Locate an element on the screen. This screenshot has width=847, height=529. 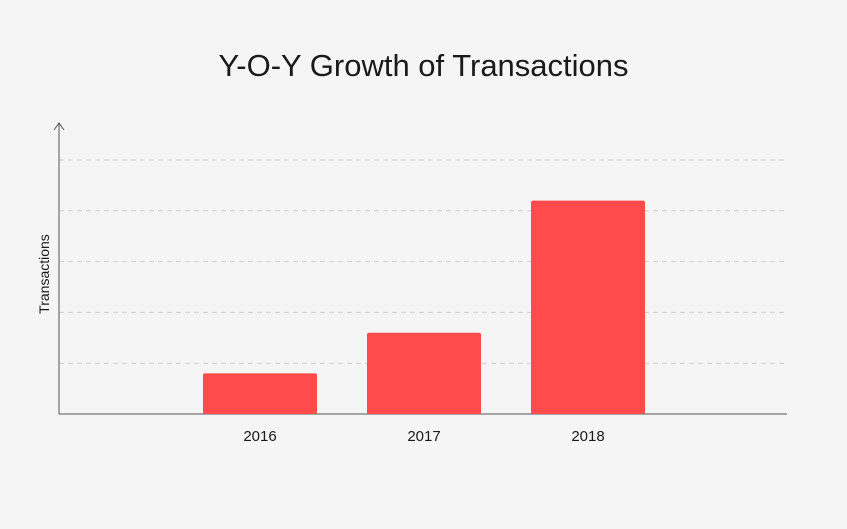
x-tick-label-2017: 2017 is located at coordinates (423, 436).